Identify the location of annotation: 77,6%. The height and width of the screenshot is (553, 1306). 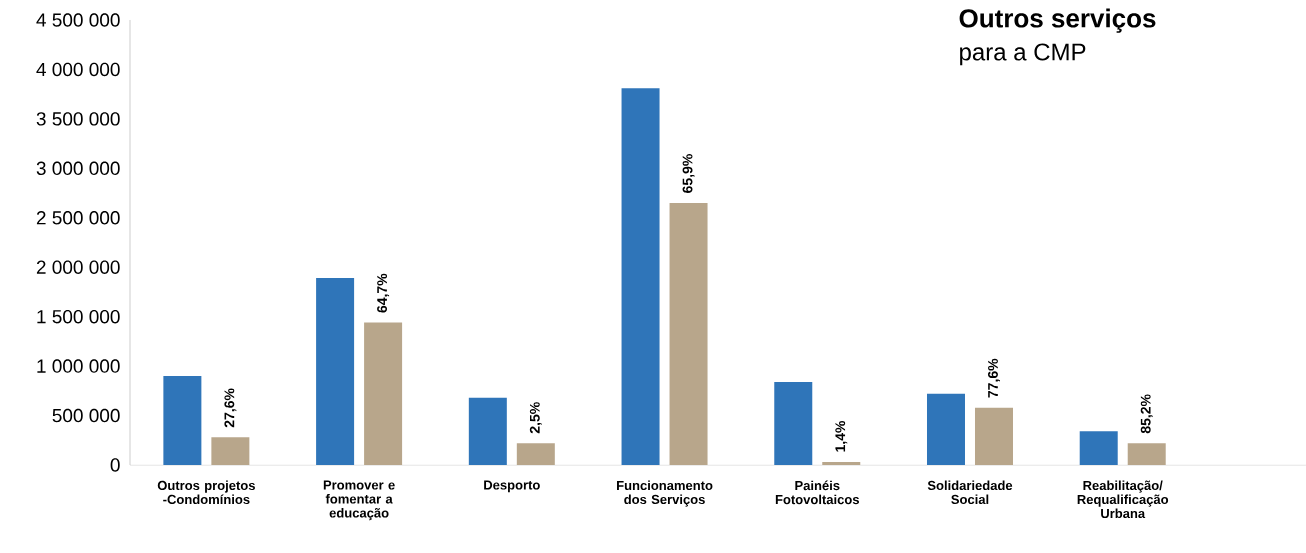
(994, 378).